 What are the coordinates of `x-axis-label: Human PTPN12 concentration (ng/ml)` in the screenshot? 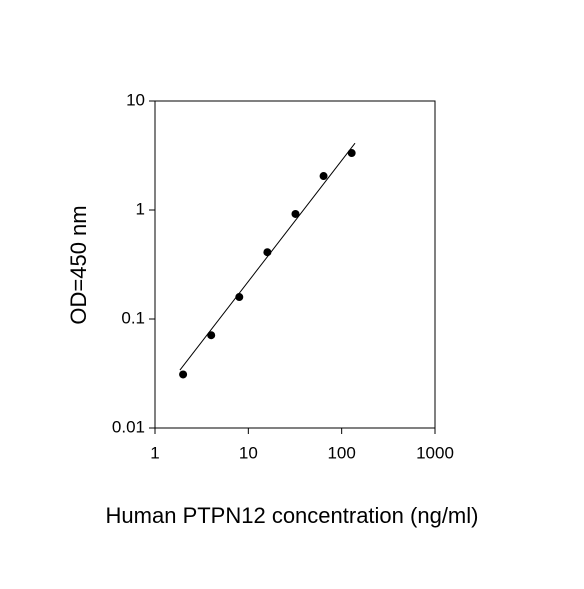 It's located at (292, 515).